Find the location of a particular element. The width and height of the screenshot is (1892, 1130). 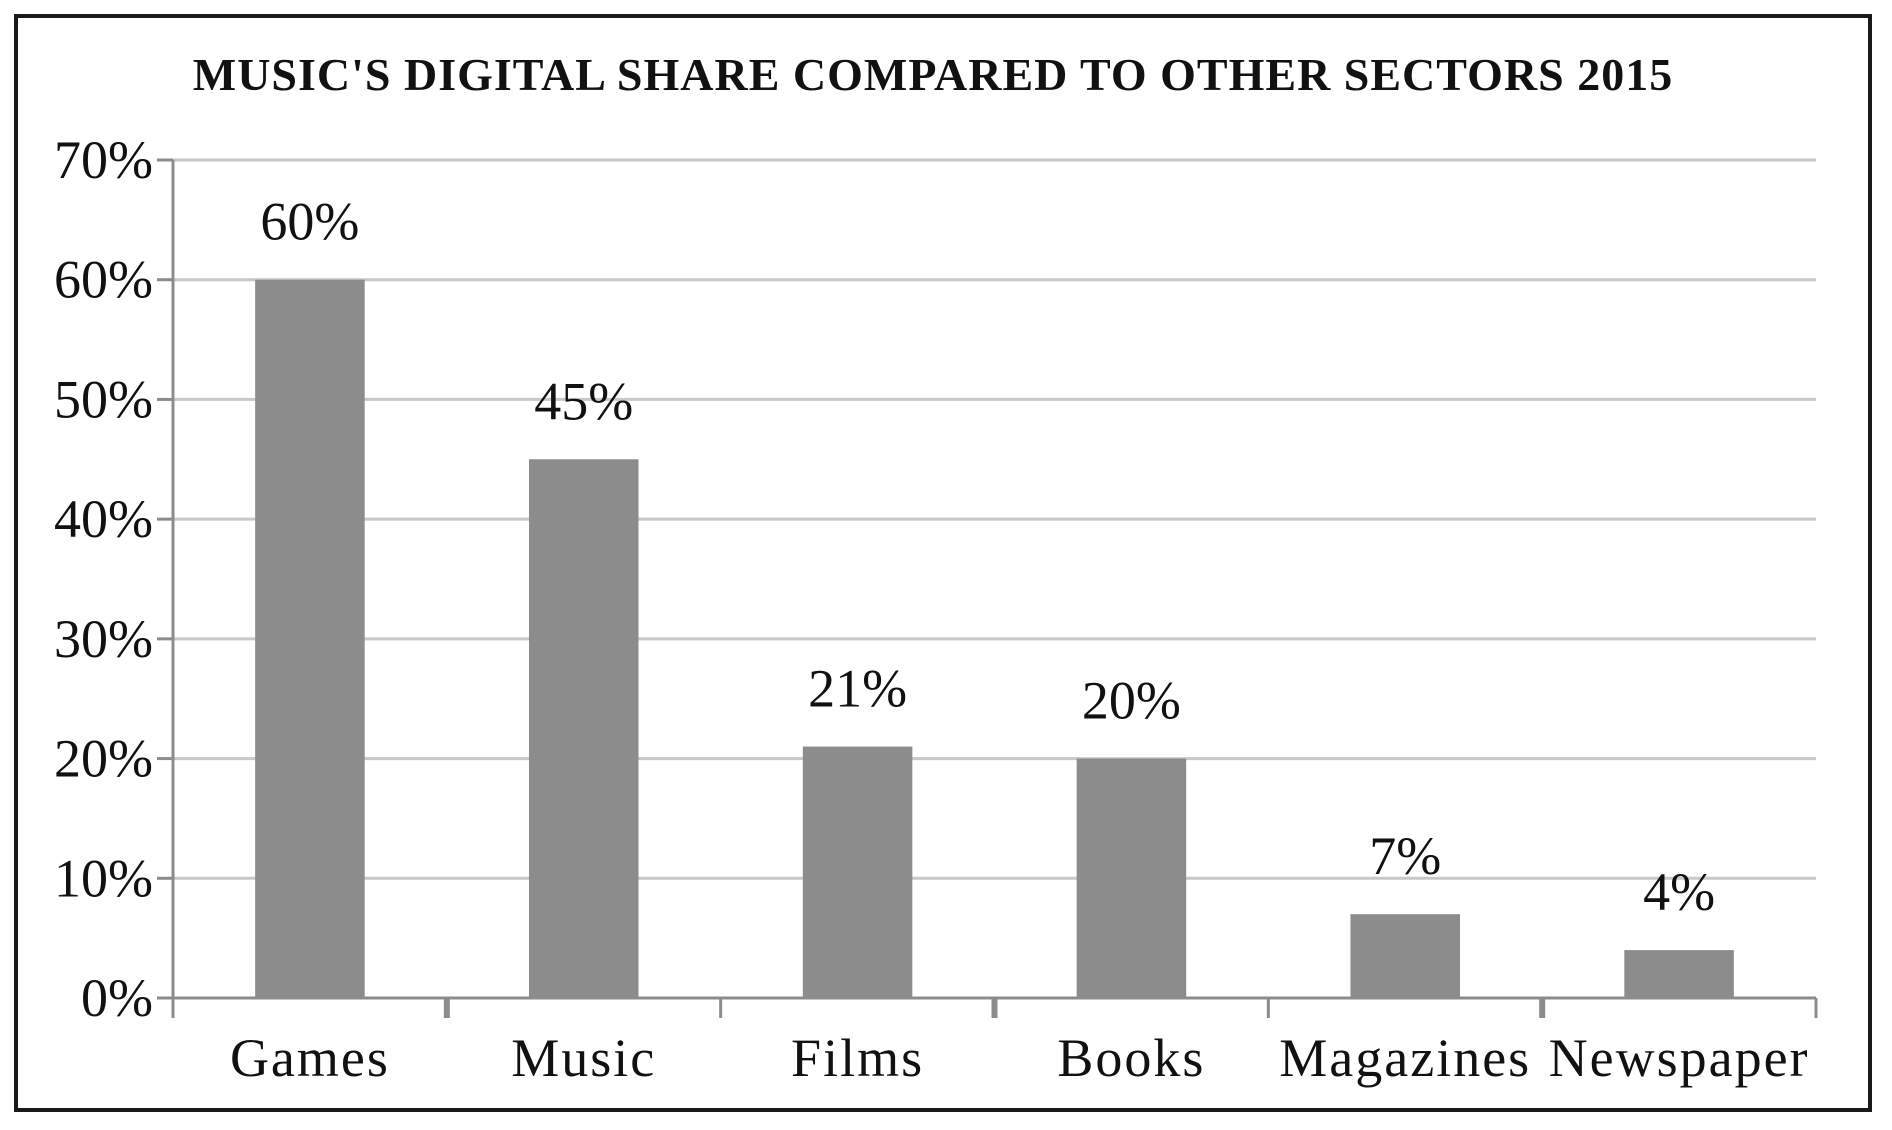

data-label: 45% is located at coordinates (583, 401).